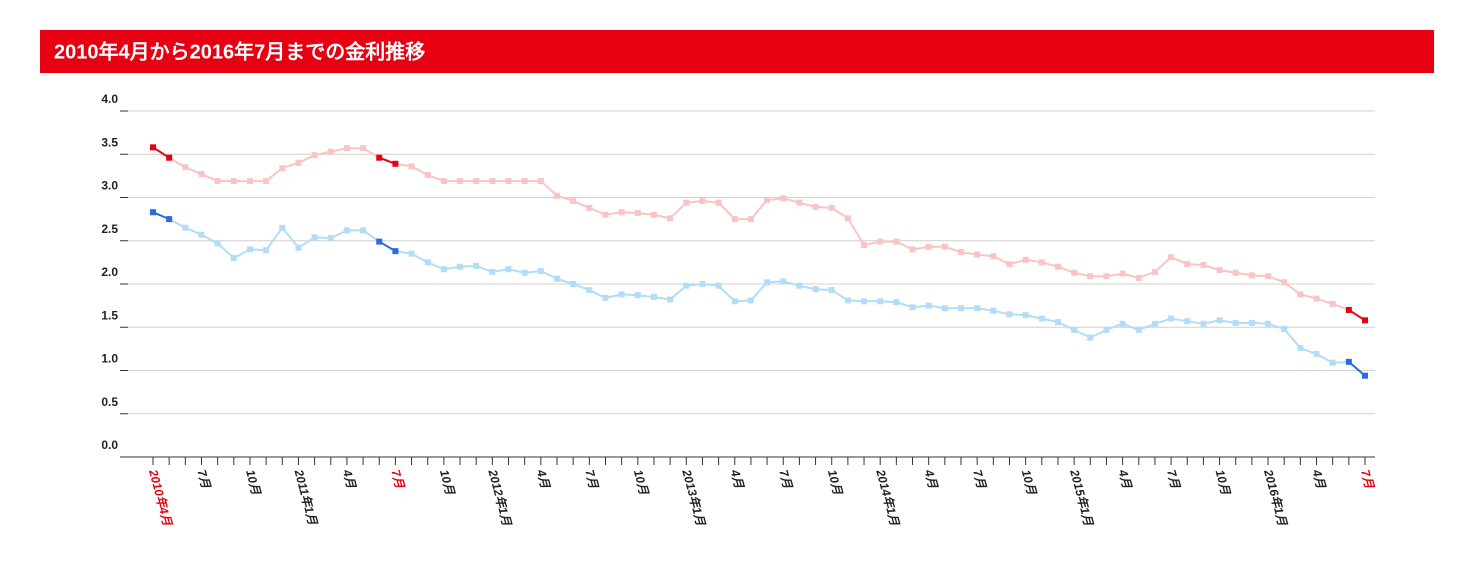 This screenshot has height=563, width=1475. Describe the element at coordinates (887, 497) in the screenshot. I see `x-tick-label: 2014年1月` at that location.